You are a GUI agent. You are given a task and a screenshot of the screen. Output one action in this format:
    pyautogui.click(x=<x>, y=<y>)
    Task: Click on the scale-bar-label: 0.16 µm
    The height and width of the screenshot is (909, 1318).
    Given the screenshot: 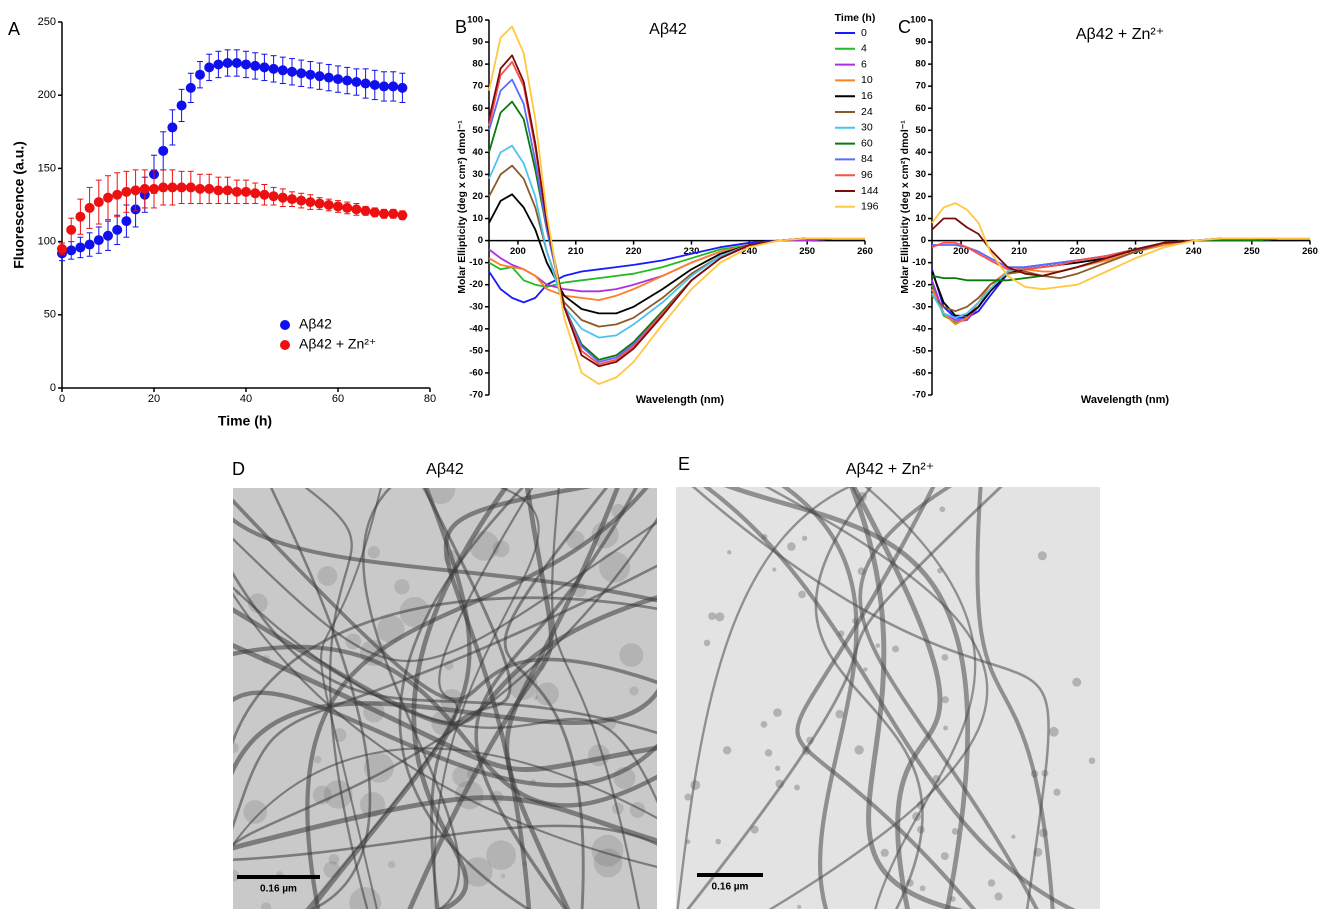 What is the action you would take?
    pyautogui.click(x=730, y=887)
    